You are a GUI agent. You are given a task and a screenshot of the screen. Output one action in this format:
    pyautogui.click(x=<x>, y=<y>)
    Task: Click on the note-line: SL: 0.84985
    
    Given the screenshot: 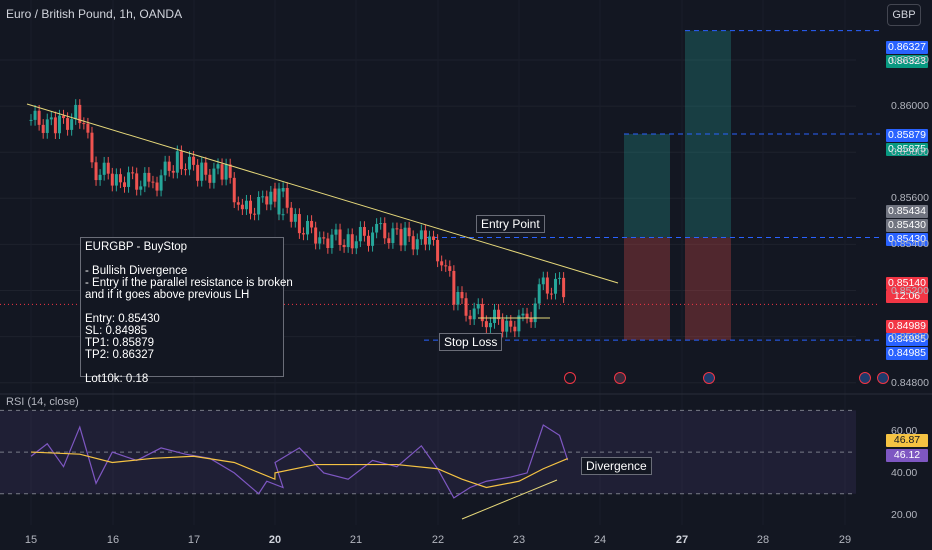 What is the action you would take?
    pyautogui.click(x=116, y=331)
    